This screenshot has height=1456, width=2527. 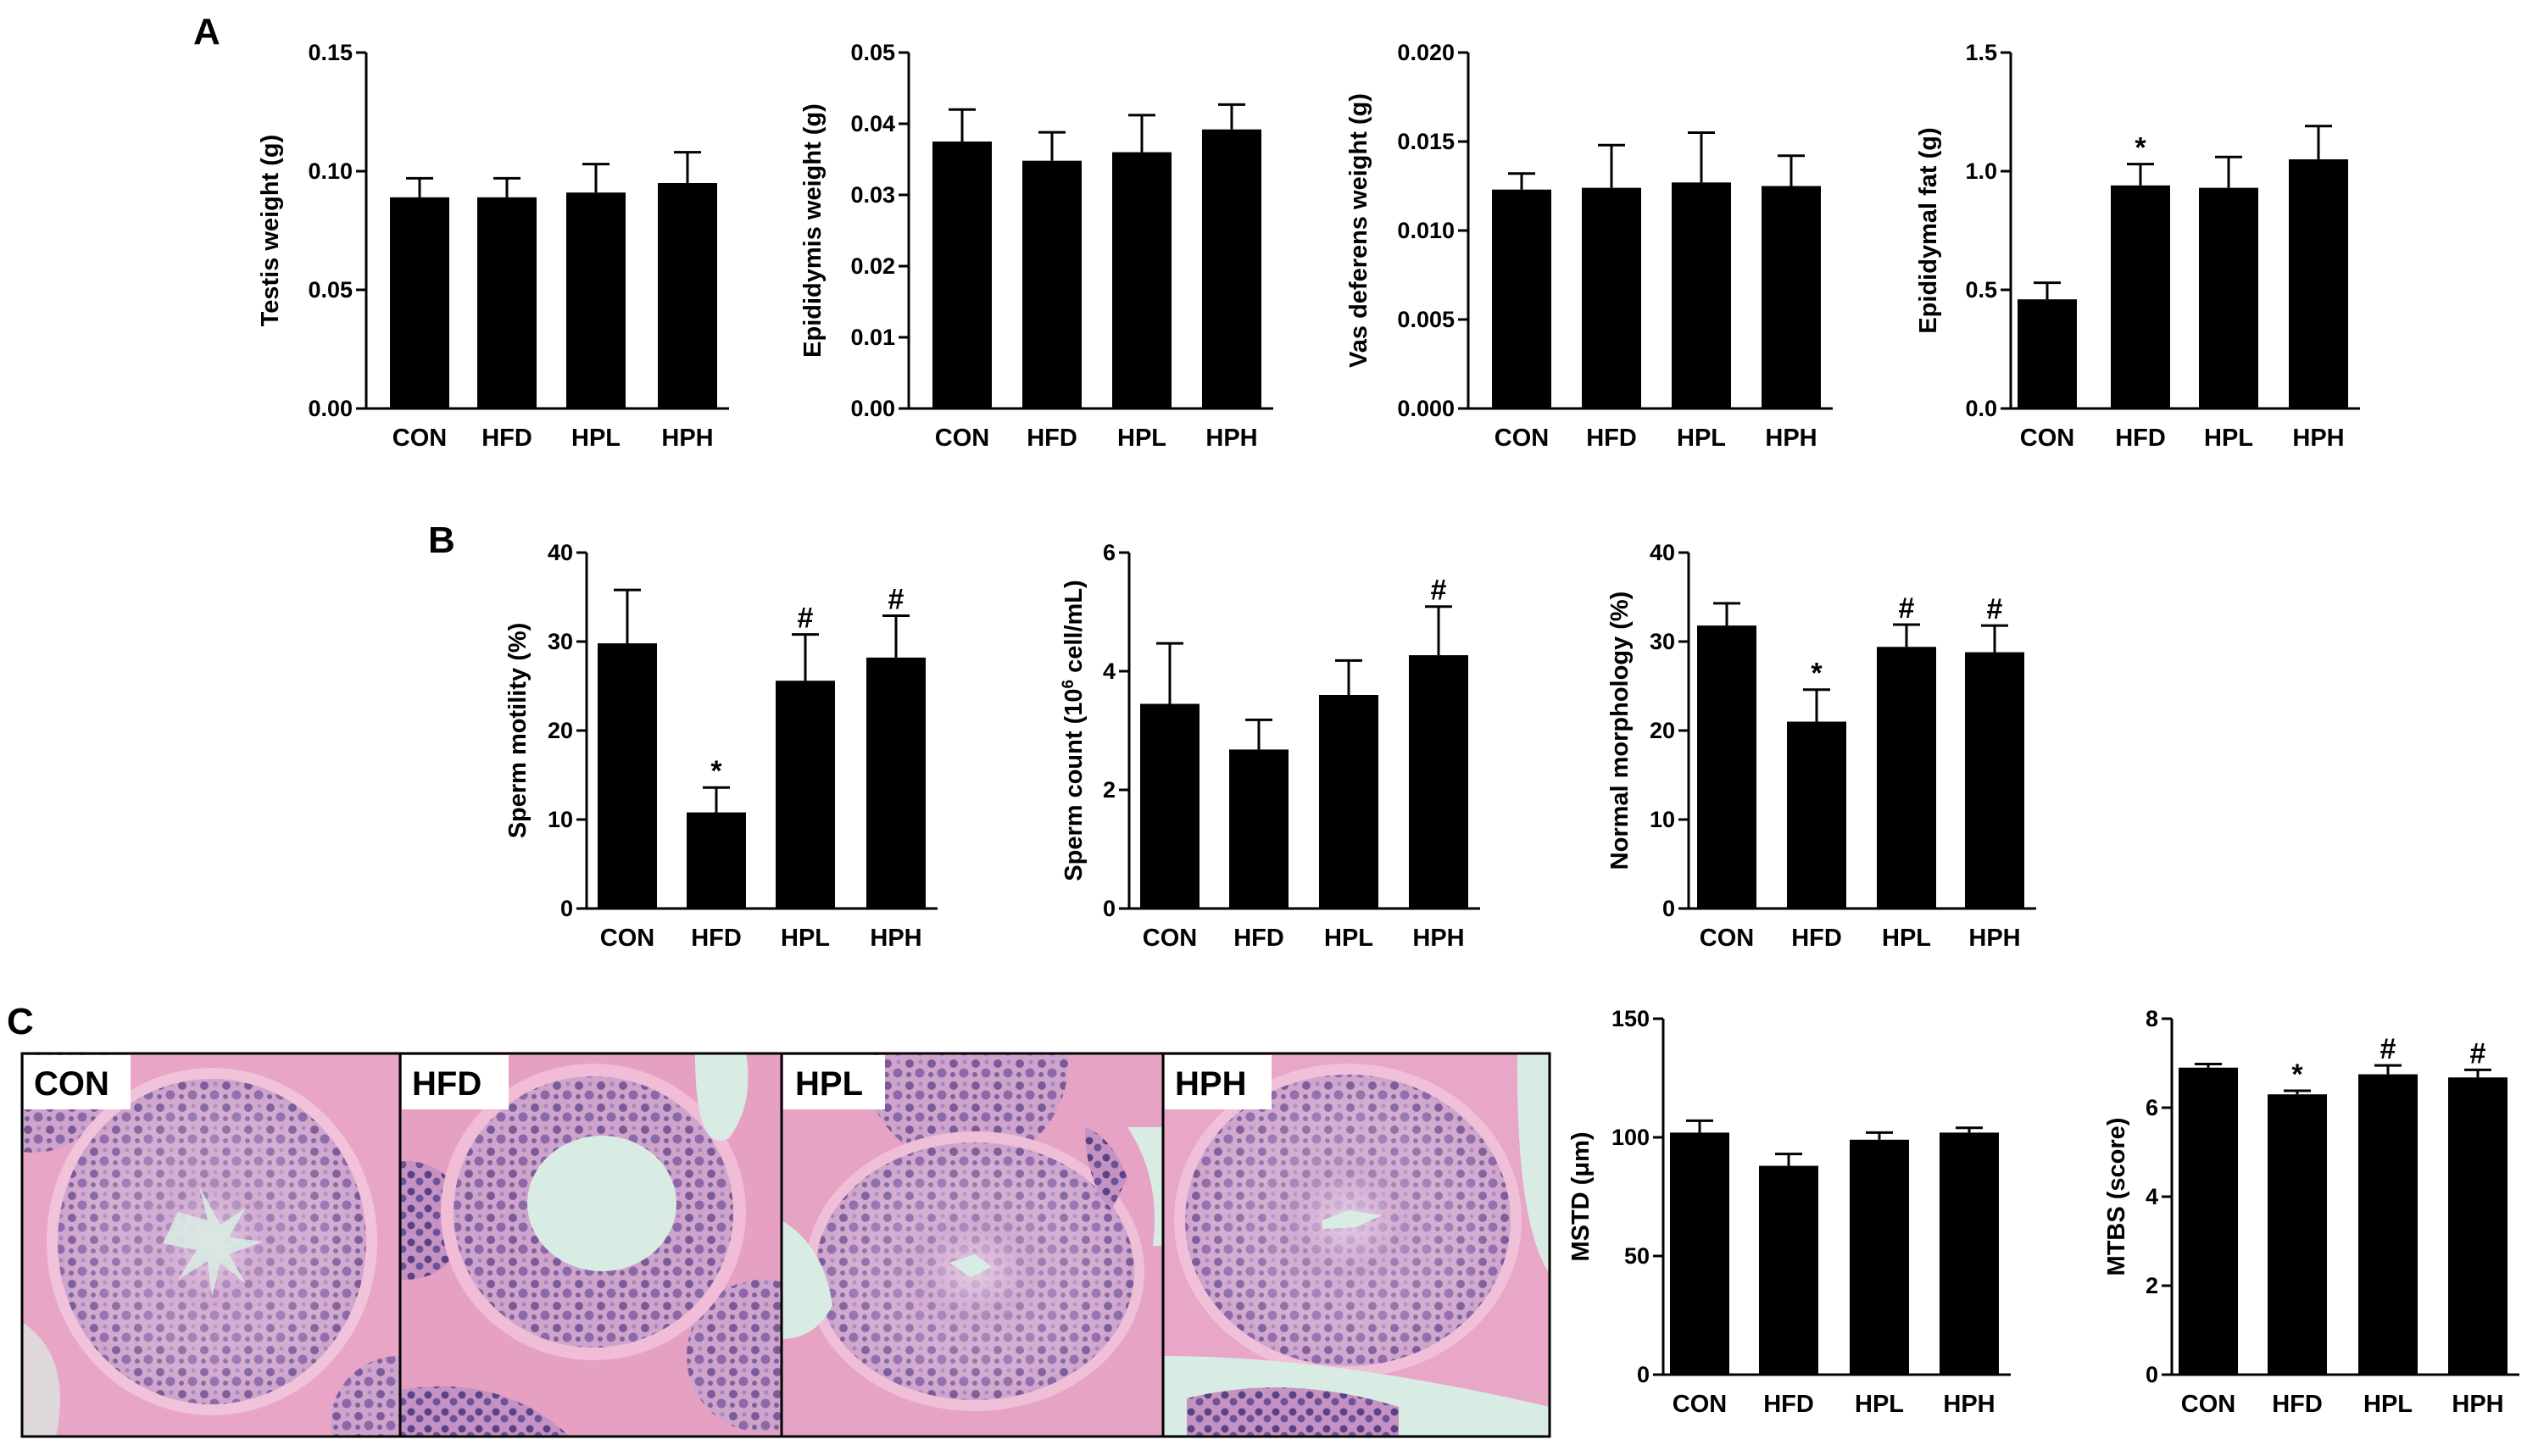 I want to click on chart-mstd: 0 50 100 150 MSTD (μm) CON HFD HPL HPH, so click(x=1789, y=1212).